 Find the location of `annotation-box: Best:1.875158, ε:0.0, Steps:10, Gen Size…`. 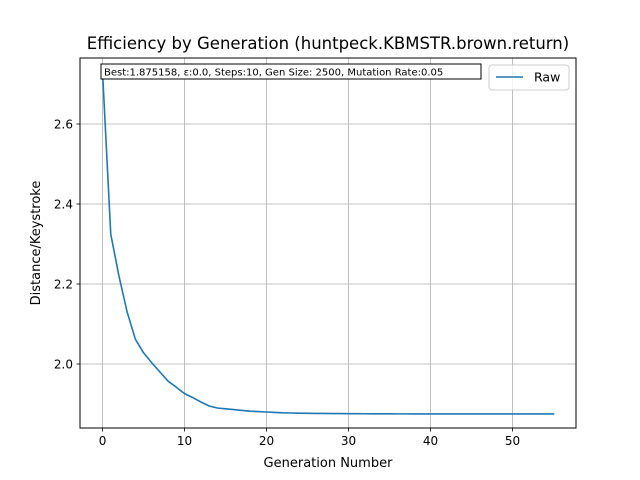

annotation-box: Best:1.875158, ε:0.0, Steps:10, Gen Size… is located at coordinates (291, 71).